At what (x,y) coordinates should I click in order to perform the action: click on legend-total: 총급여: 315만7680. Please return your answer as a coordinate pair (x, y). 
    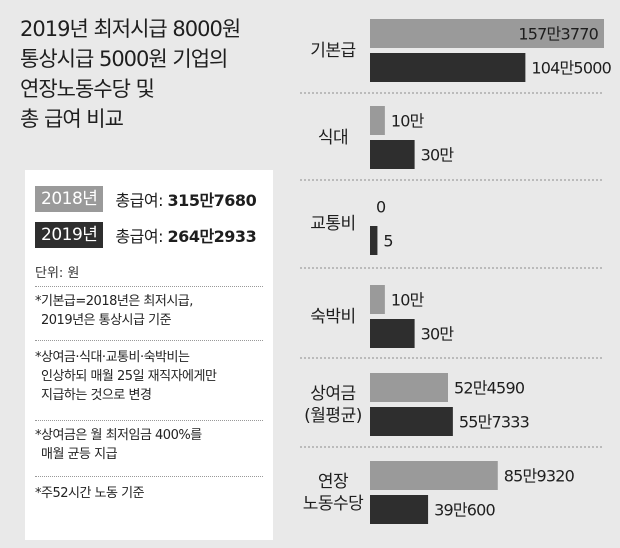
    Looking at the image, I should click on (185, 199).